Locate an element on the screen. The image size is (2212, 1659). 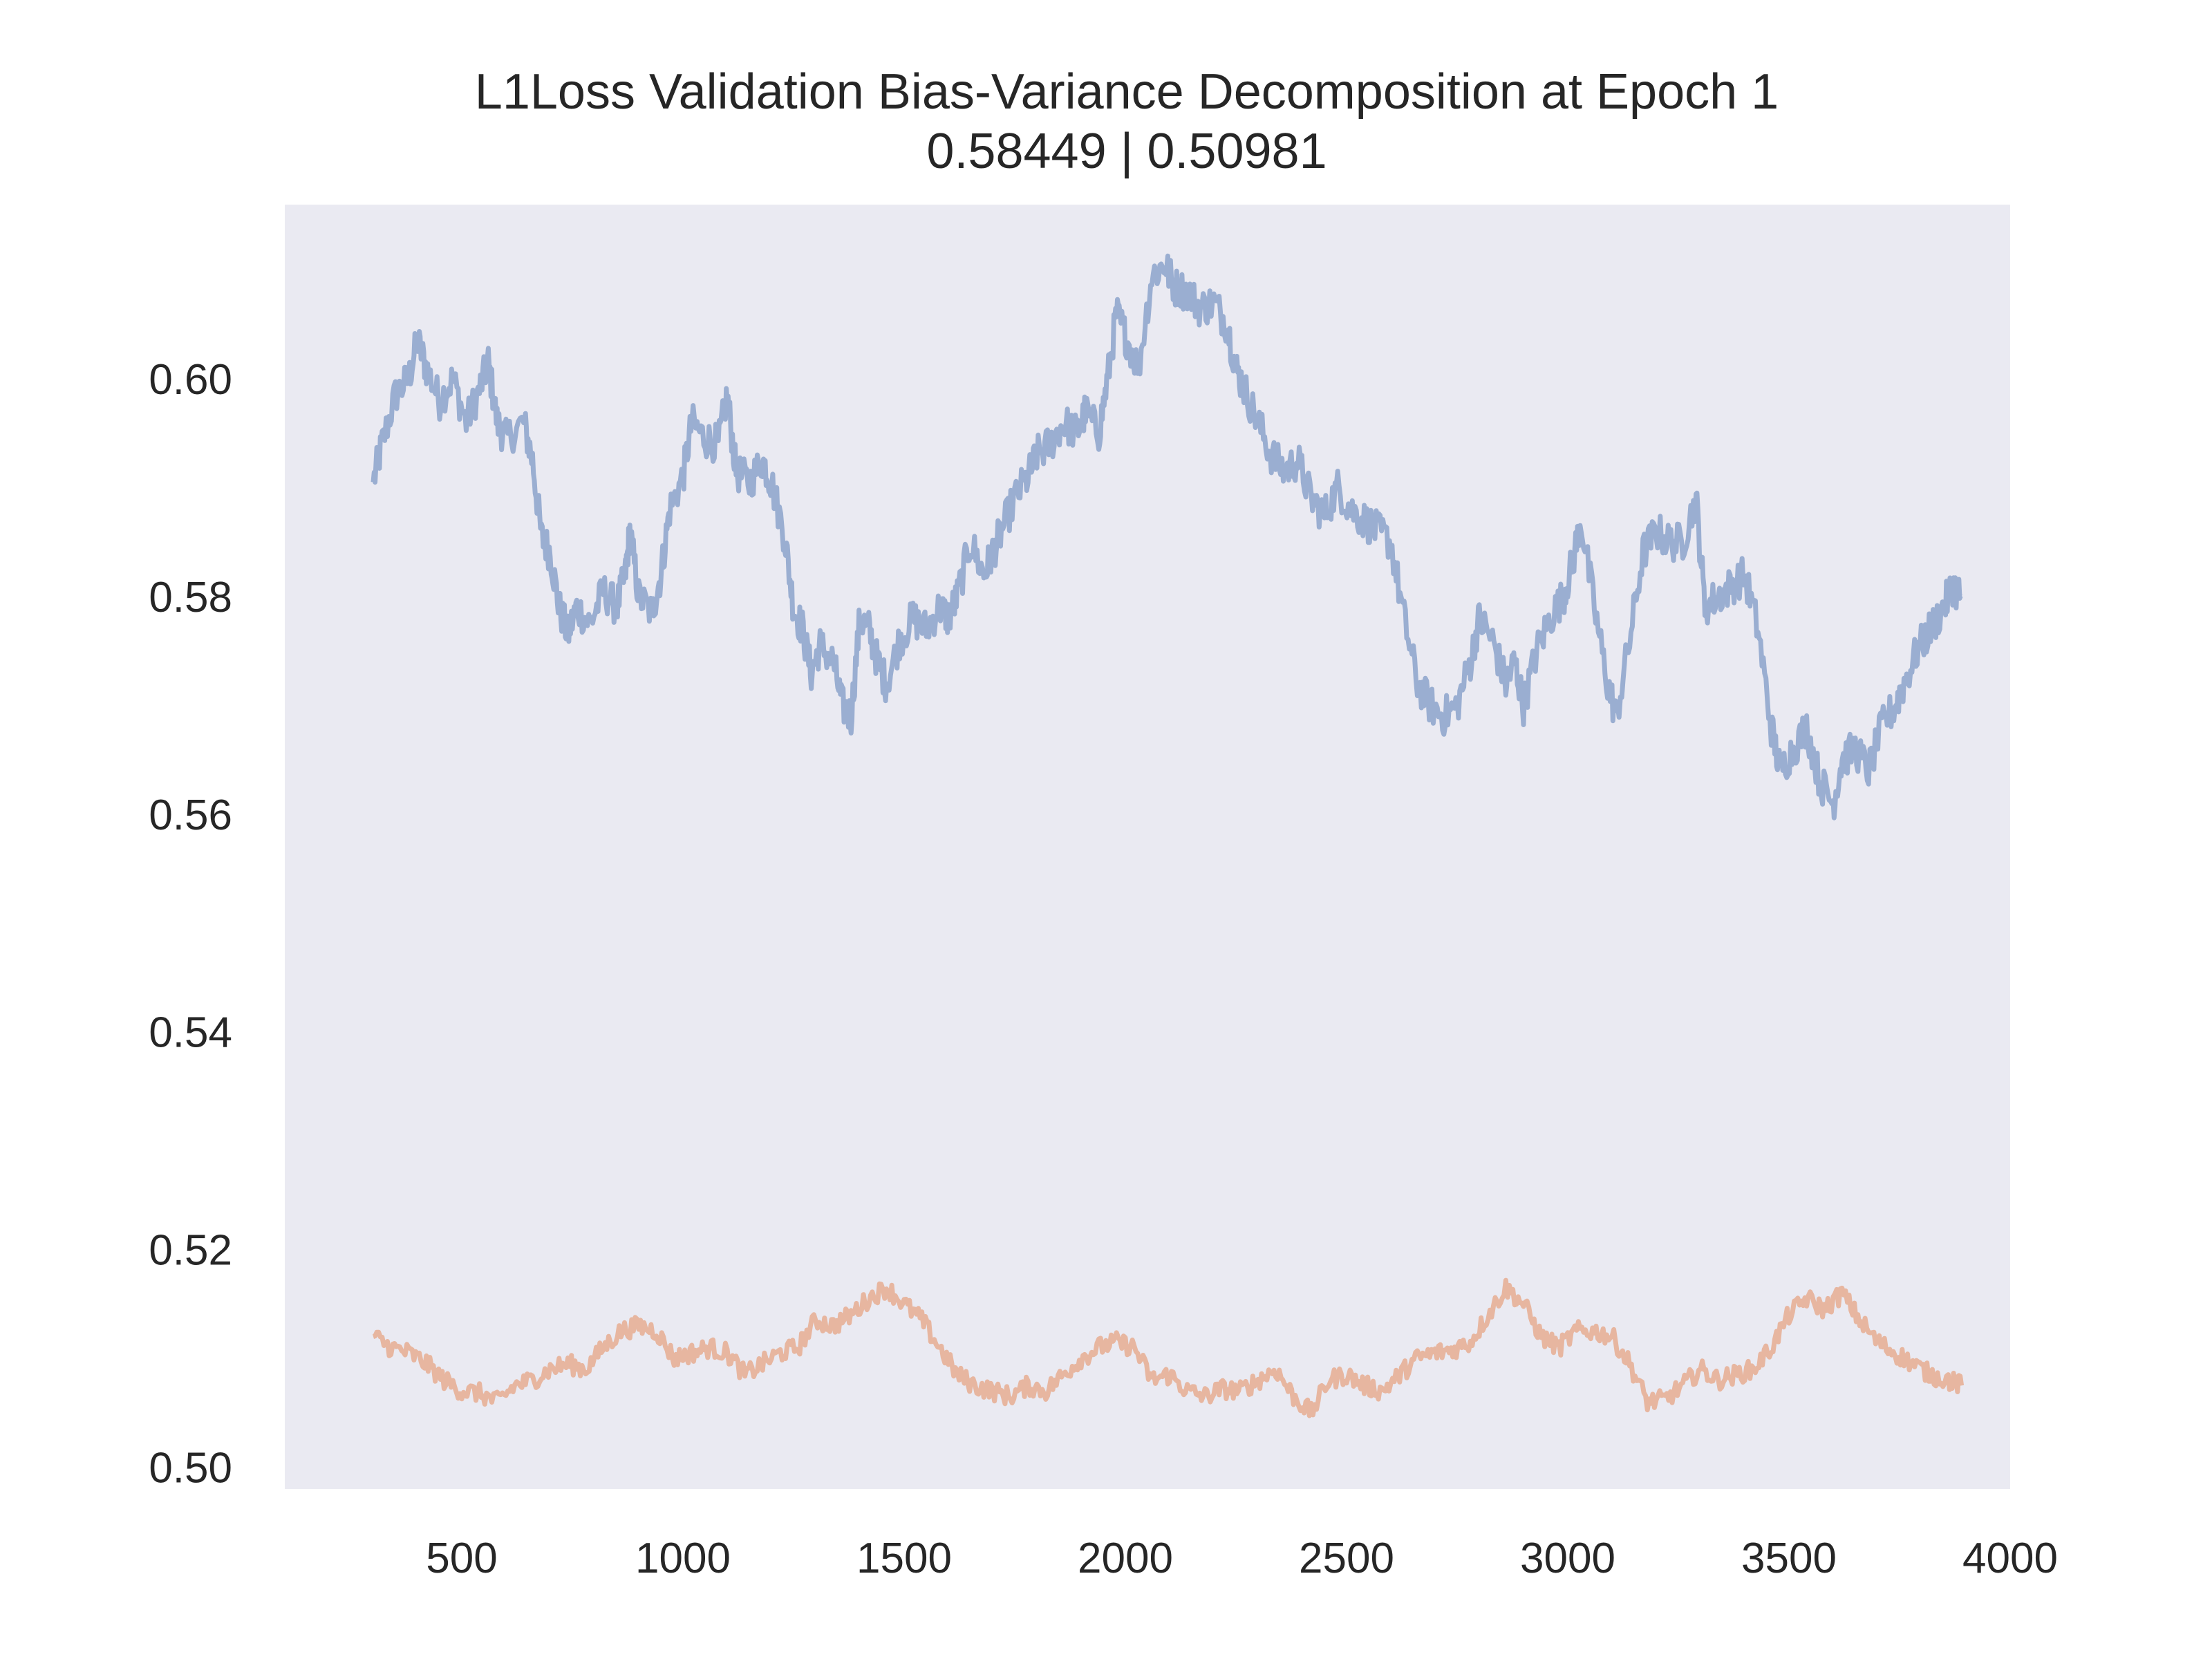
x-tick-label: 1000 is located at coordinates (683, 1558).